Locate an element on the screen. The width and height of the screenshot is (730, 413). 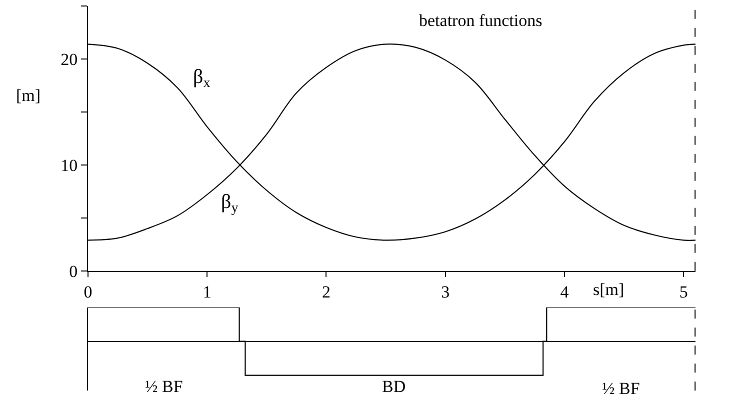
x-tick-label: 4 is located at coordinates (565, 292).